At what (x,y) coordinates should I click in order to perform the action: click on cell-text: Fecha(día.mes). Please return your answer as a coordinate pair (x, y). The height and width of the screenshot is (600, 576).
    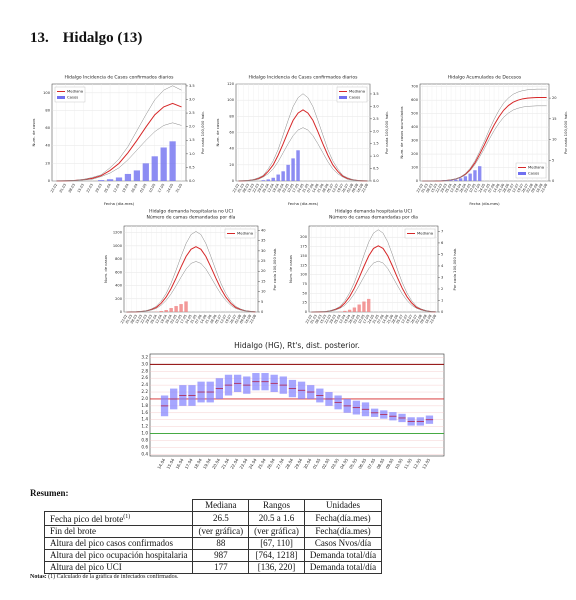
    Looking at the image, I should click on (343, 531).